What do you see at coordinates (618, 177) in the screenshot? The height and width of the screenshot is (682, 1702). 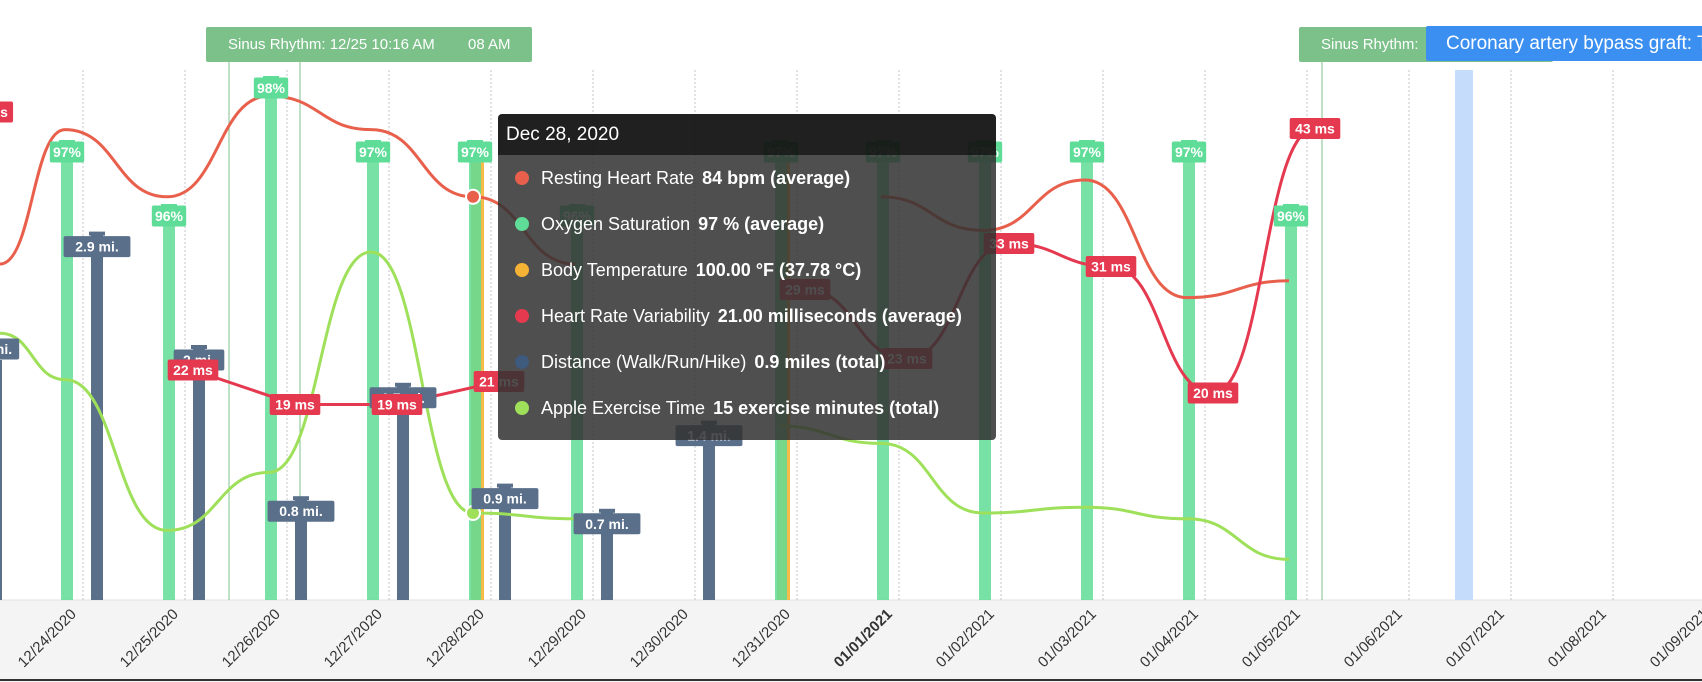 I see `tooltip-series-label: Resting Heart Rate` at bounding box center [618, 177].